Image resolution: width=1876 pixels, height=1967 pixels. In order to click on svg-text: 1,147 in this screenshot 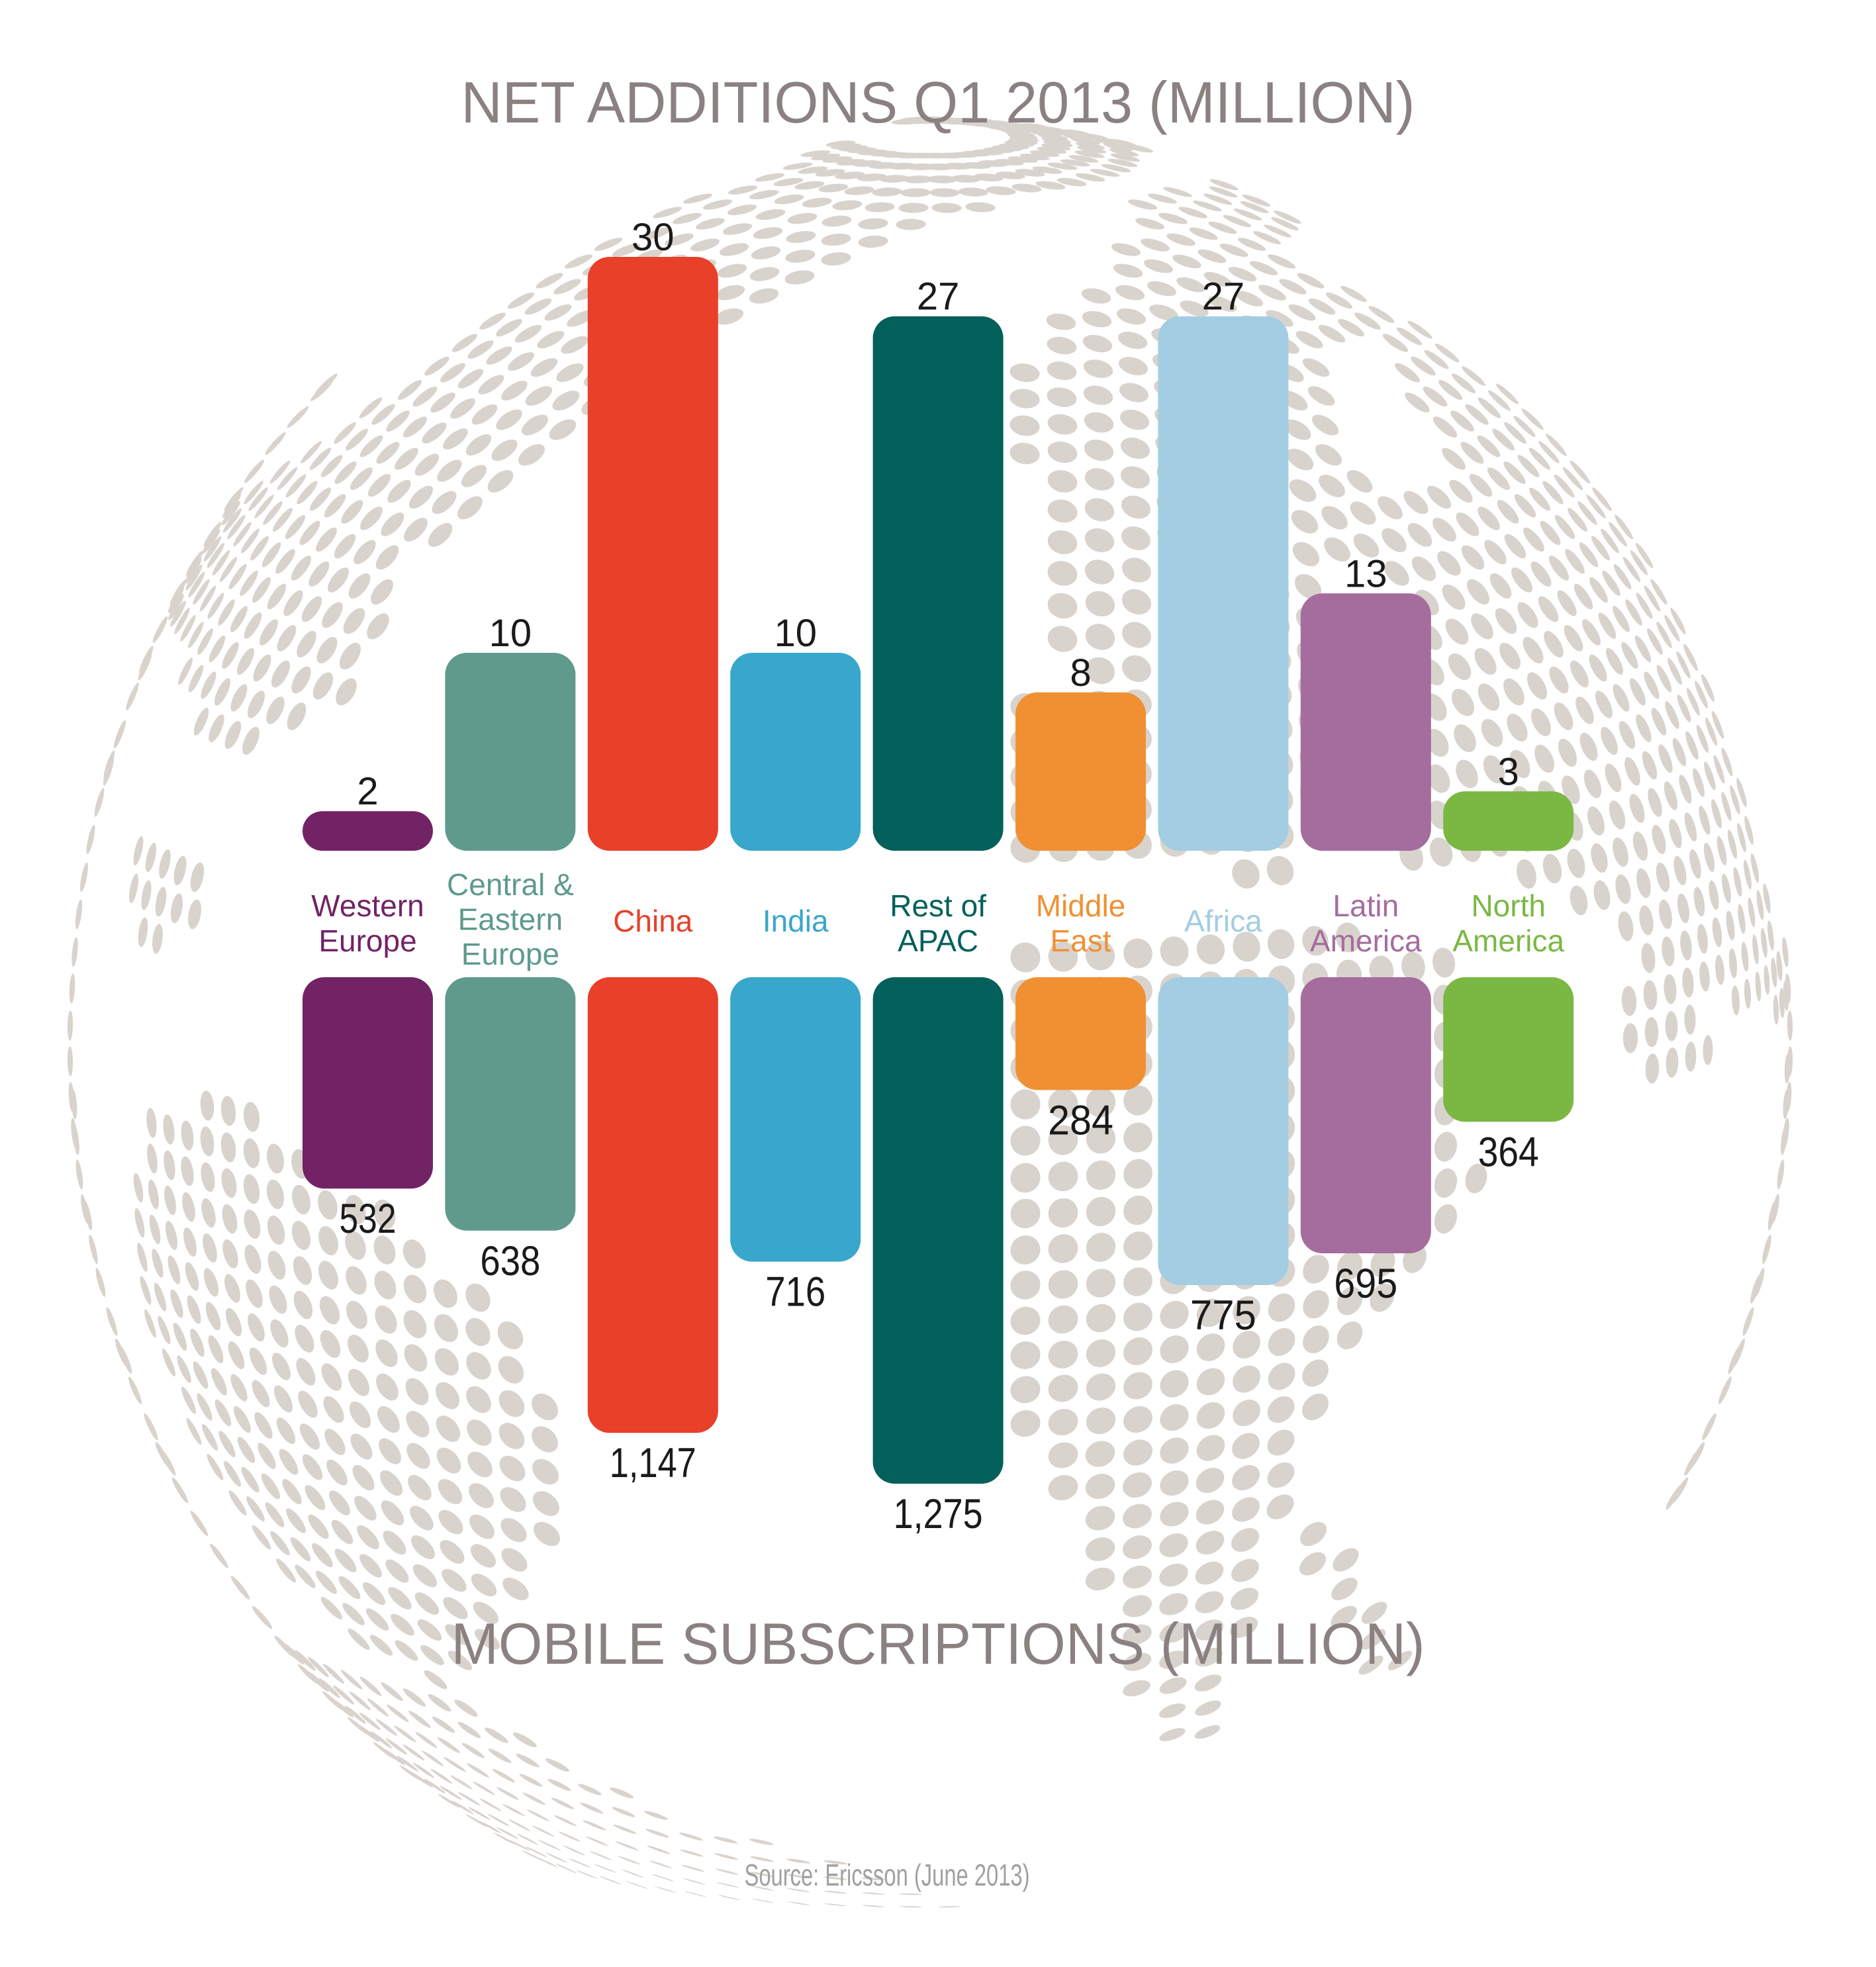, I will do `click(653, 1463)`.